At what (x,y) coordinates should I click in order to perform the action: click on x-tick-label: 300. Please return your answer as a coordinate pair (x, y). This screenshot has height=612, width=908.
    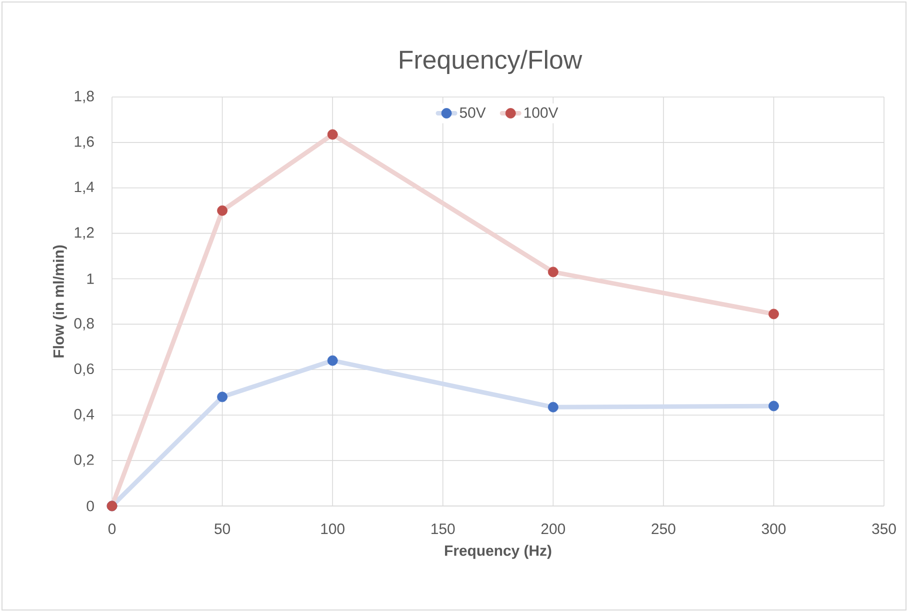
    Looking at the image, I should click on (774, 529).